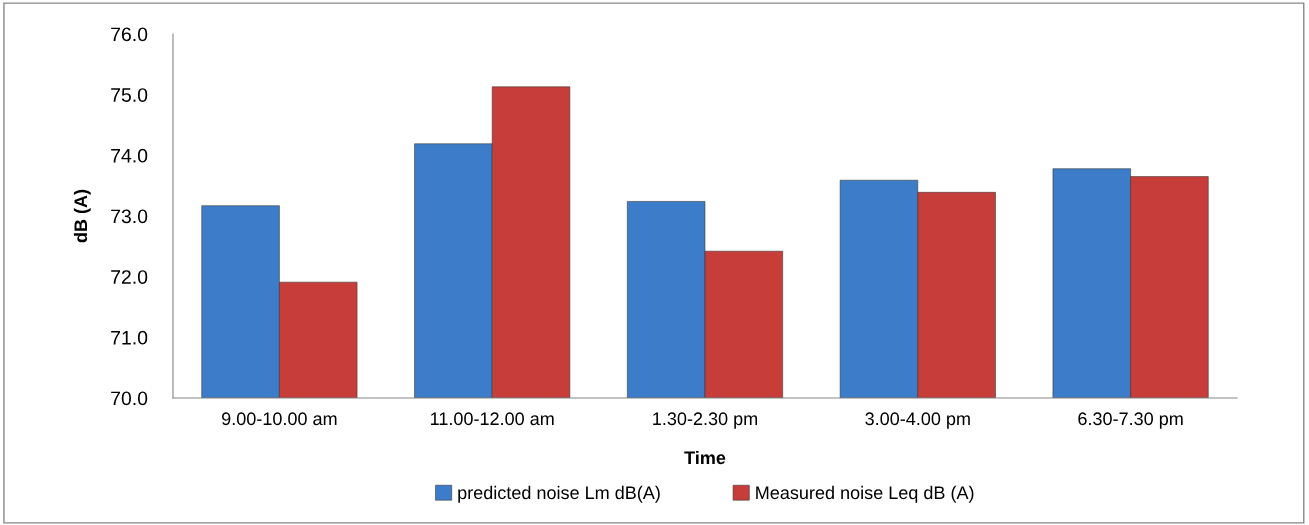 The height and width of the screenshot is (525, 1309). Describe the element at coordinates (279, 419) in the screenshot. I see `x-tick-label: 9.00-10.00 am` at that location.